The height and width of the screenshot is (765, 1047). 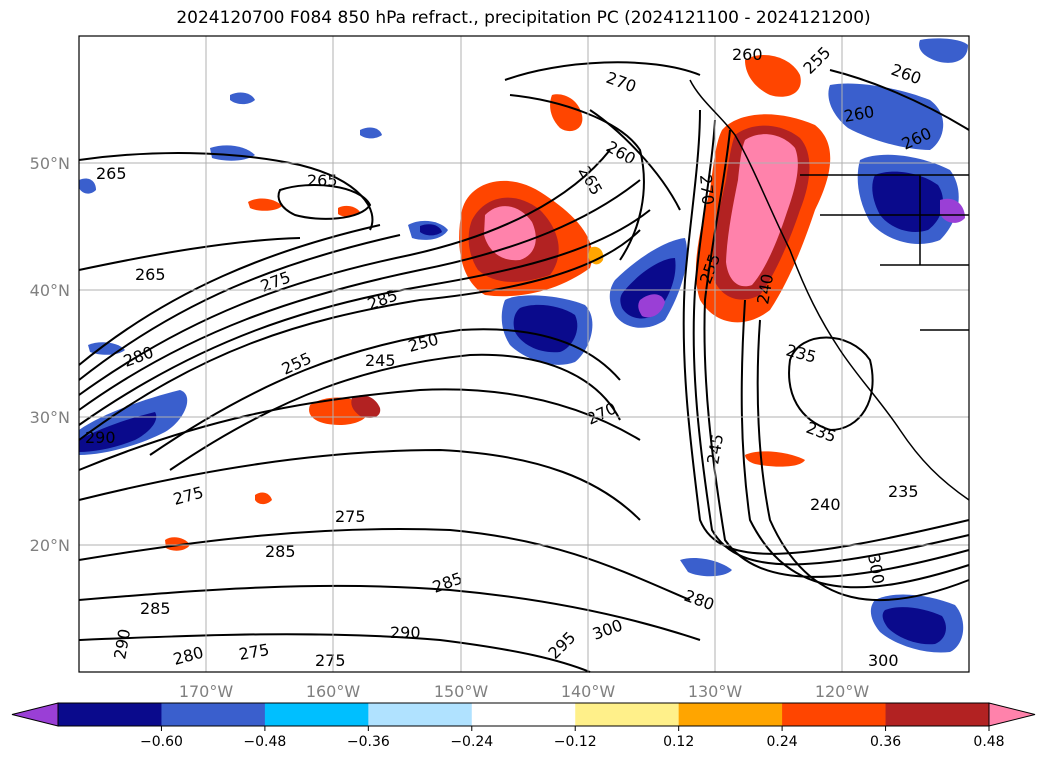 I want to click on contour-label: 260, so click(x=747, y=54).